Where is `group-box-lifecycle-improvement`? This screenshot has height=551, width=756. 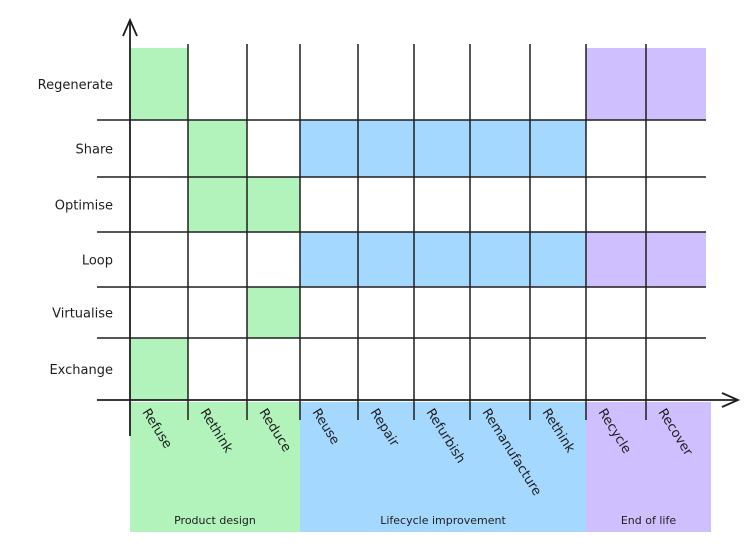 group-box-lifecycle-improvement is located at coordinates (443, 467).